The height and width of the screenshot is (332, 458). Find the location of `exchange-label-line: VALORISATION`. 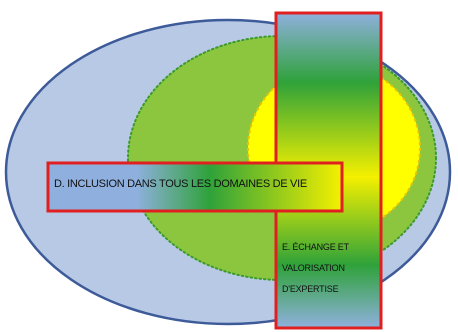

exchange-label-line: VALORISATION is located at coordinates (313, 268).